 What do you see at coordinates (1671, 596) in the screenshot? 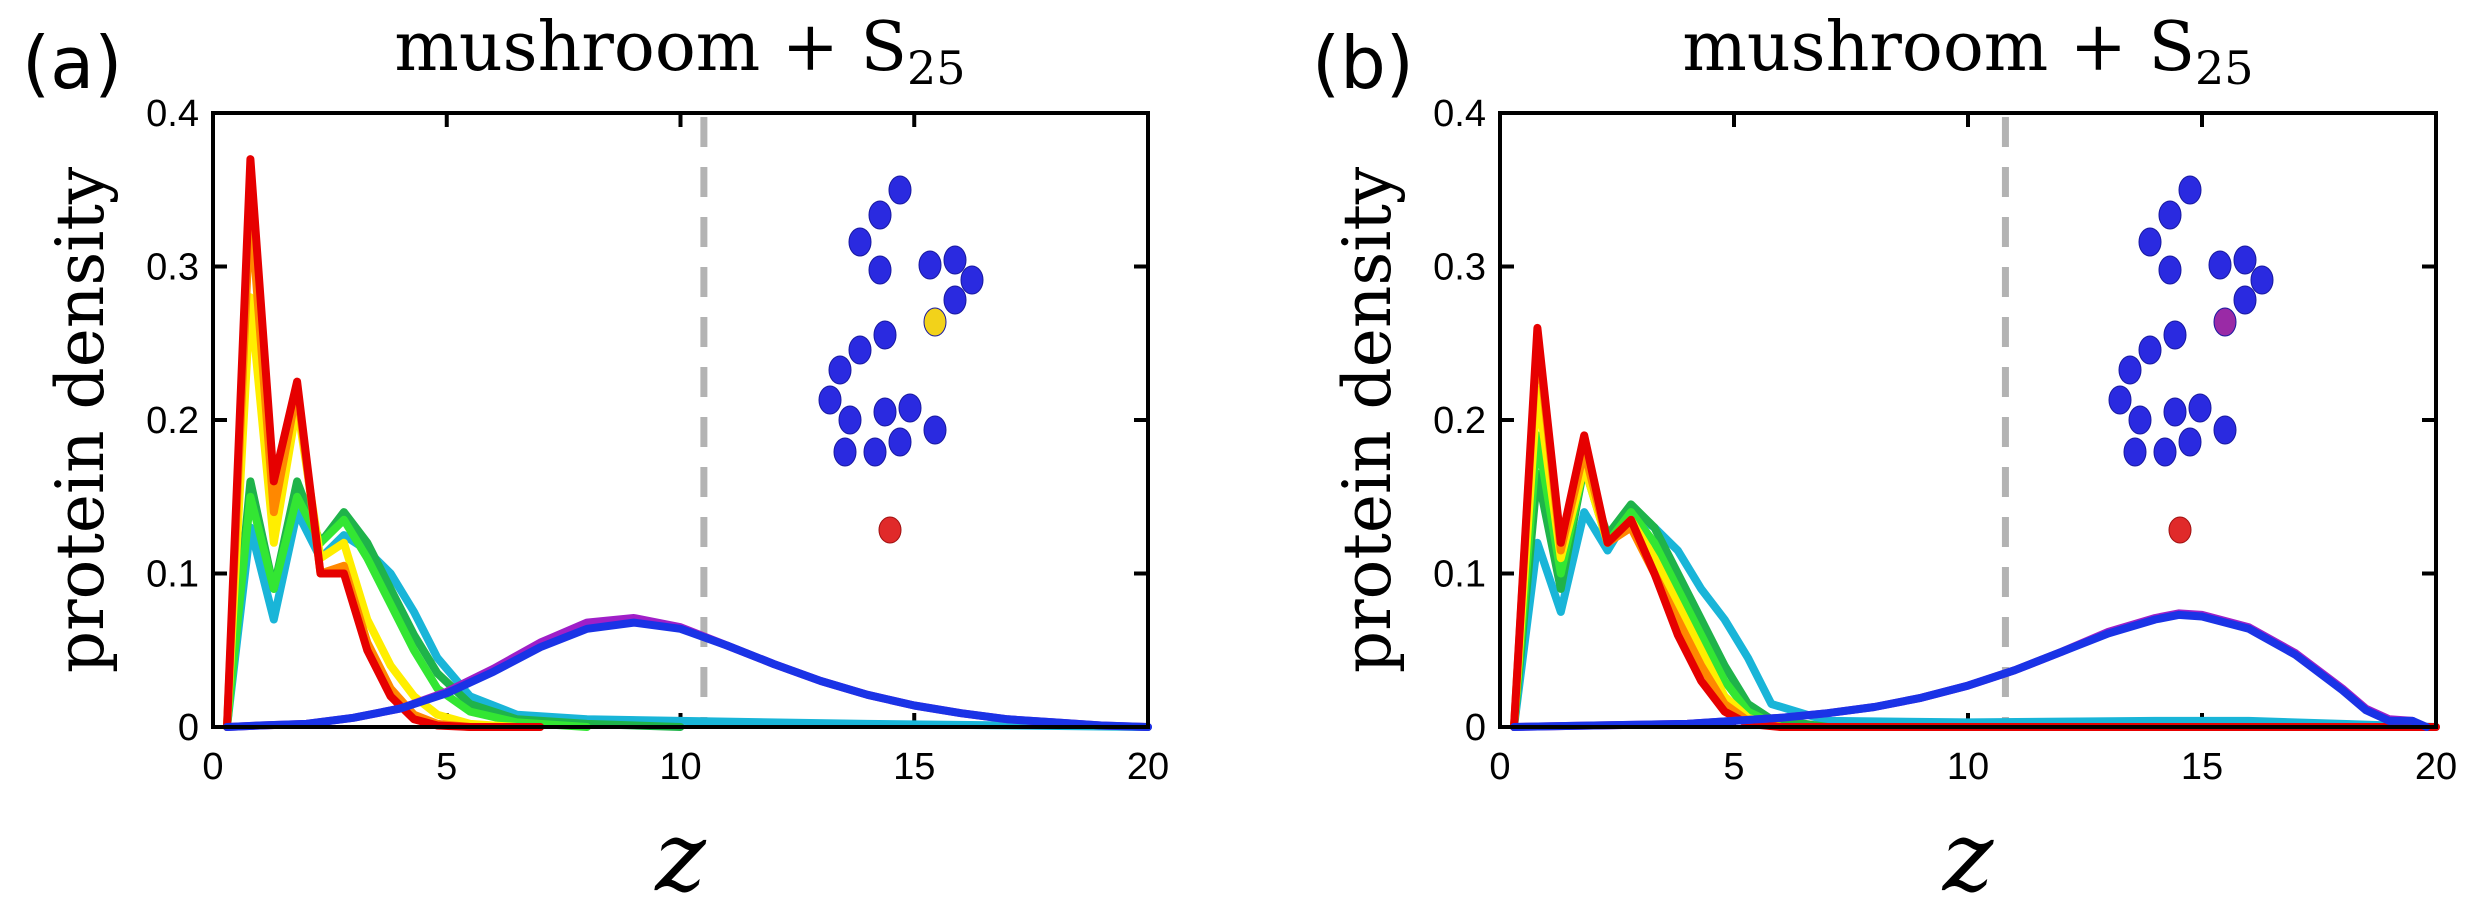
I see `series-line-green` at bounding box center [1671, 596].